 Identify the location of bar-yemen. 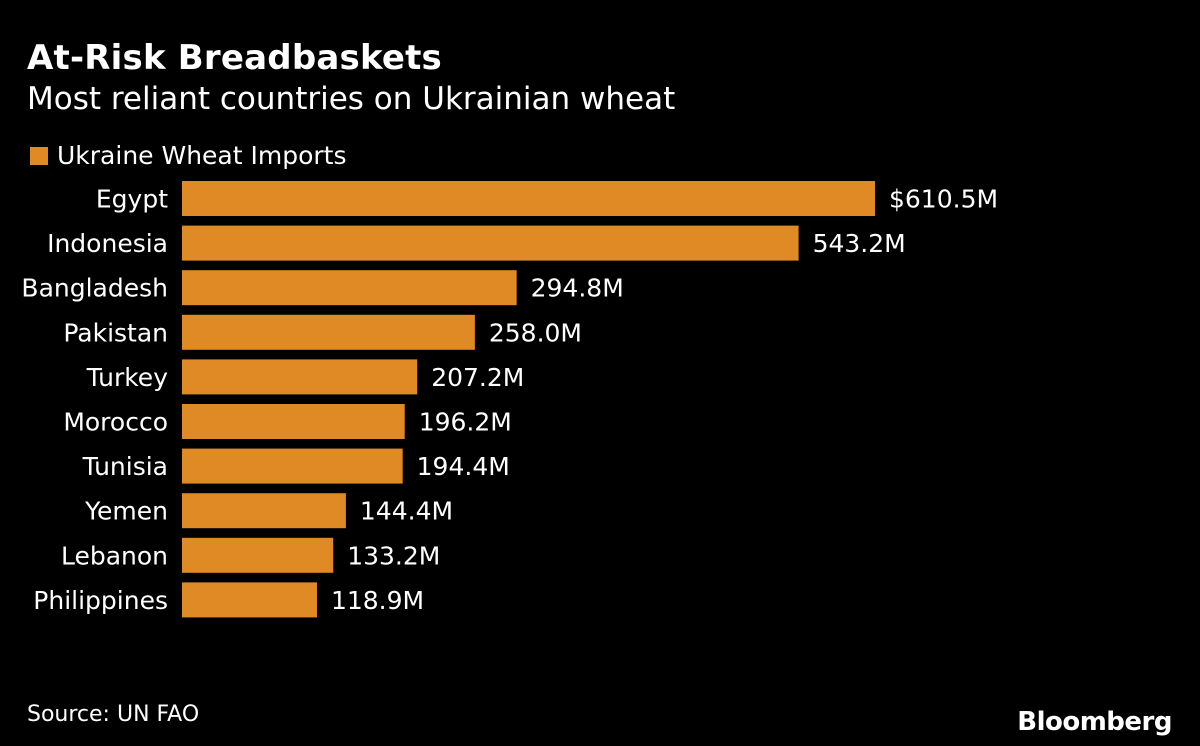
(264, 511).